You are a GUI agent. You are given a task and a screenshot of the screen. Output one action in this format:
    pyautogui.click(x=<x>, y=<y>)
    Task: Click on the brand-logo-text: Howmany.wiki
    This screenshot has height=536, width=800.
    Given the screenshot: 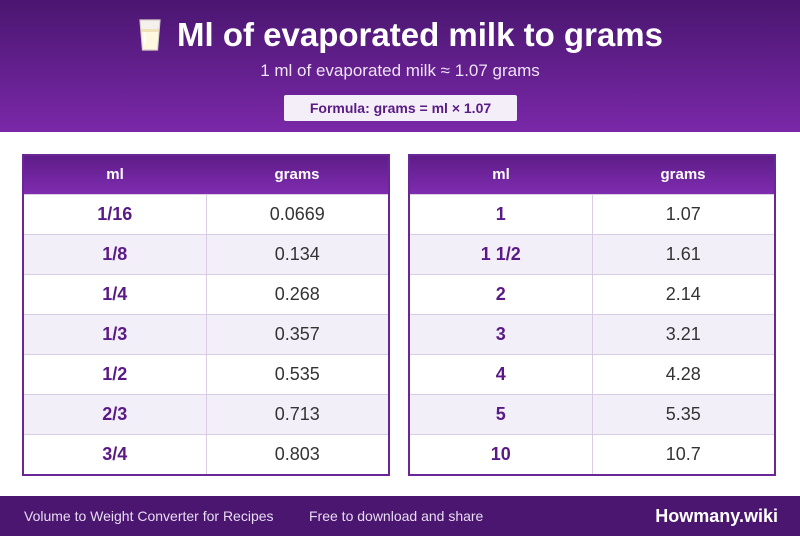 What is the action you would take?
    pyautogui.click(x=716, y=516)
    